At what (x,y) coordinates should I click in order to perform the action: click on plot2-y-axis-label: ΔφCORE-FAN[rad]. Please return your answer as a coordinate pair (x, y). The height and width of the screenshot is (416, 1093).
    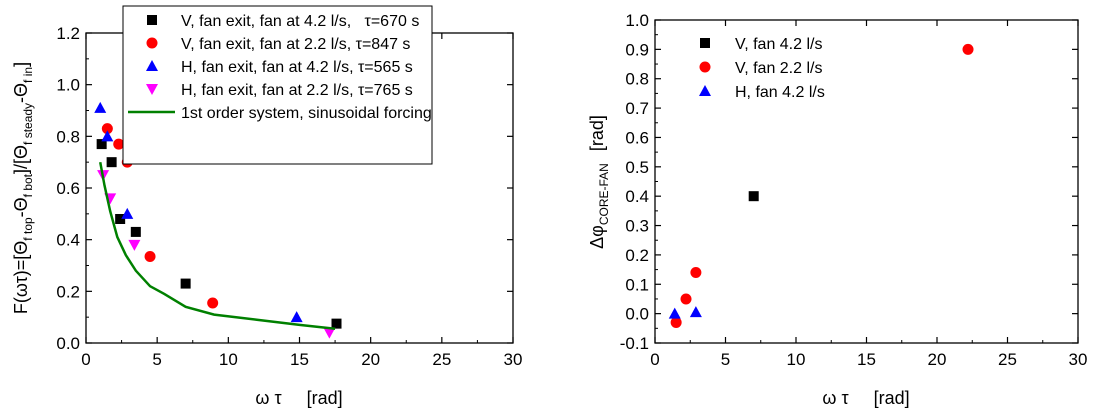
    Looking at the image, I should click on (599, 182).